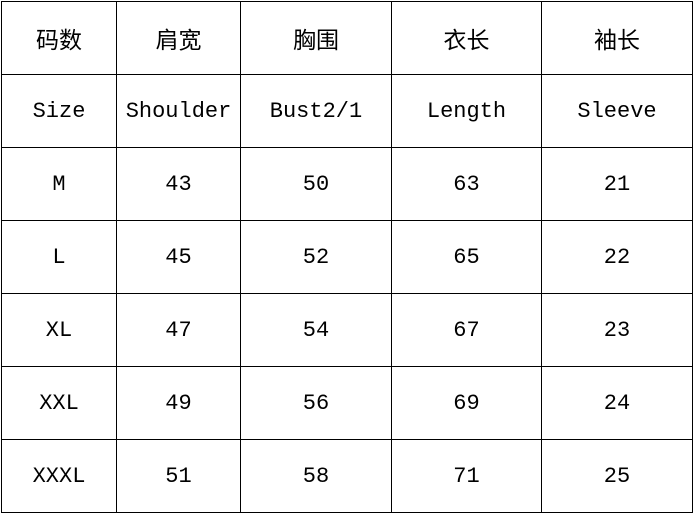  I want to click on table-cell: 22, so click(617, 257).